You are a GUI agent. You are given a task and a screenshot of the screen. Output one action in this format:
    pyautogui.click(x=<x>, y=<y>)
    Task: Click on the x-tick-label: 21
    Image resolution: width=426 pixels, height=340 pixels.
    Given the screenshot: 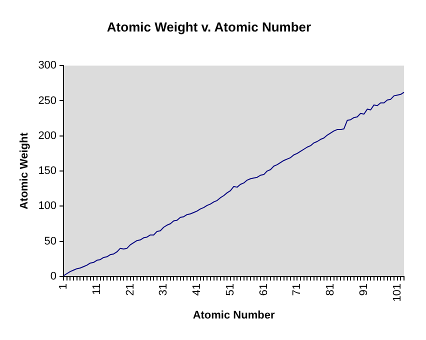 What is the action you would take?
    pyautogui.click(x=130, y=289)
    